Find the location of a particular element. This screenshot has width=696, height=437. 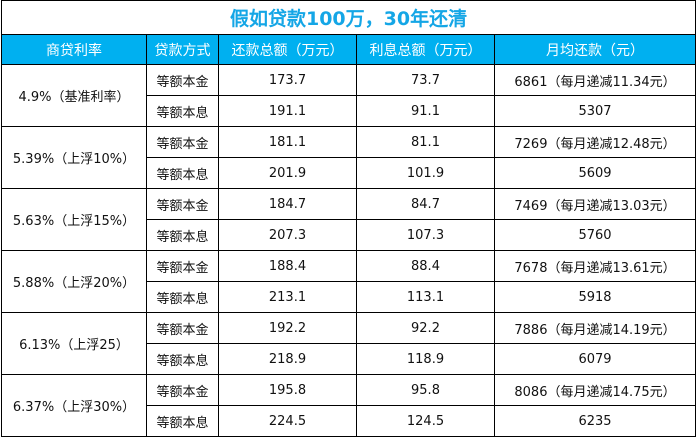

monthly-cell: 5307 is located at coordinates (594, 111).